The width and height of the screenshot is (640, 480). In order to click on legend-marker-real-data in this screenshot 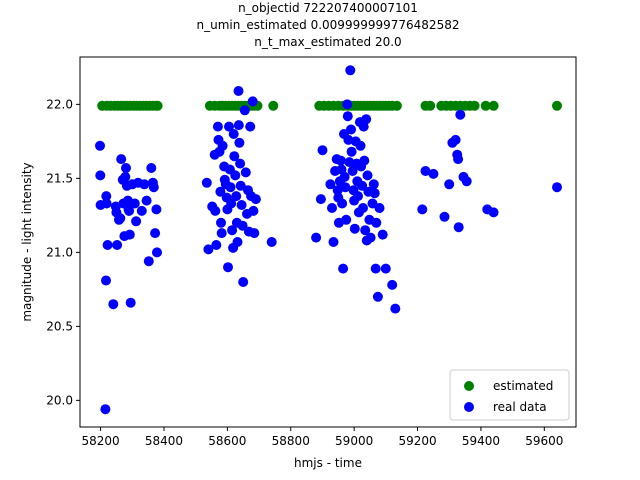, I will do `click(469, 407)`.